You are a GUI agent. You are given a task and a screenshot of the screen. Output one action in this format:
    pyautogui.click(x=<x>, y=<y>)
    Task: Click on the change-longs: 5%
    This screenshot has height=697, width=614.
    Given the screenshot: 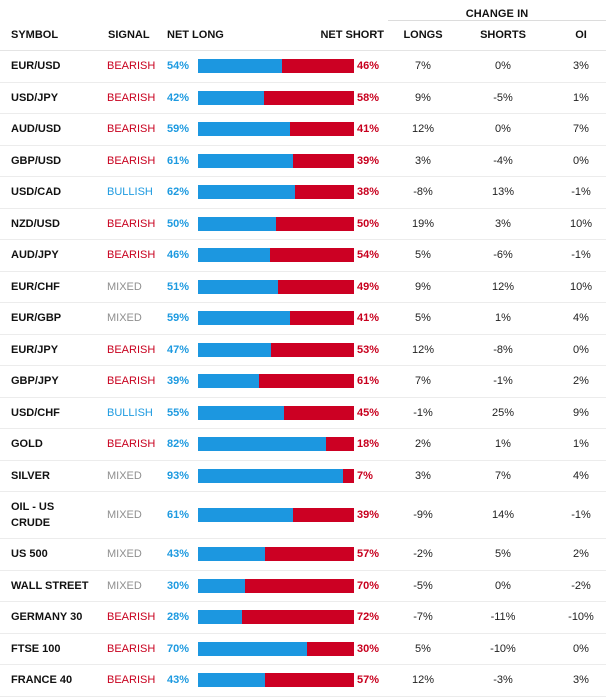 What is the action you would take?
    pyautogui.click(x=423, y=255)
    